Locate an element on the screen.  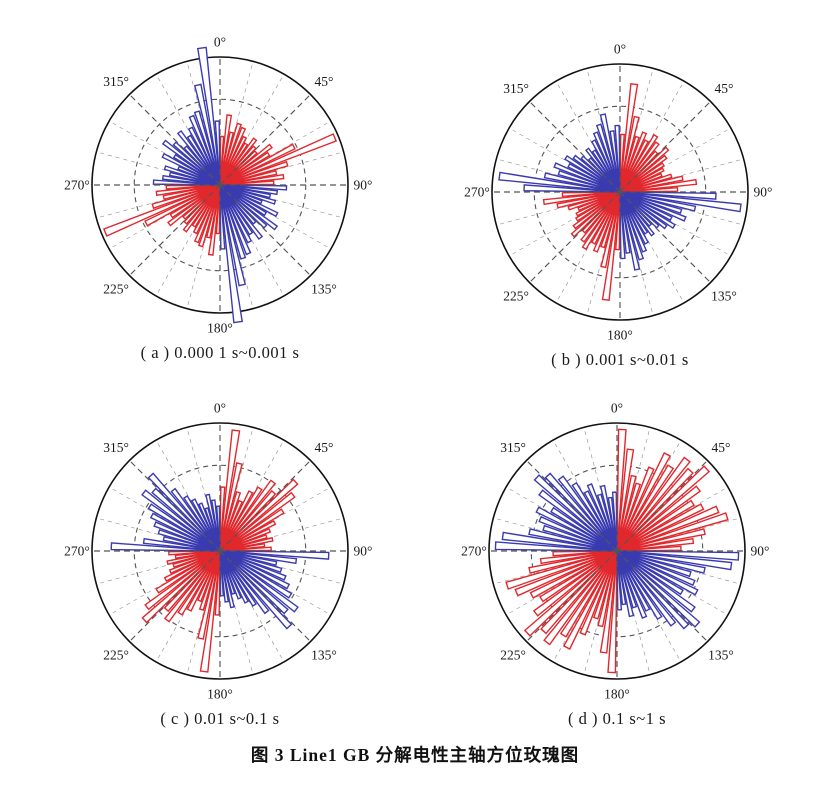
subplot-b-caption: ( b ) 0.001 s~0.01 s is located at coordinates (620, 359).